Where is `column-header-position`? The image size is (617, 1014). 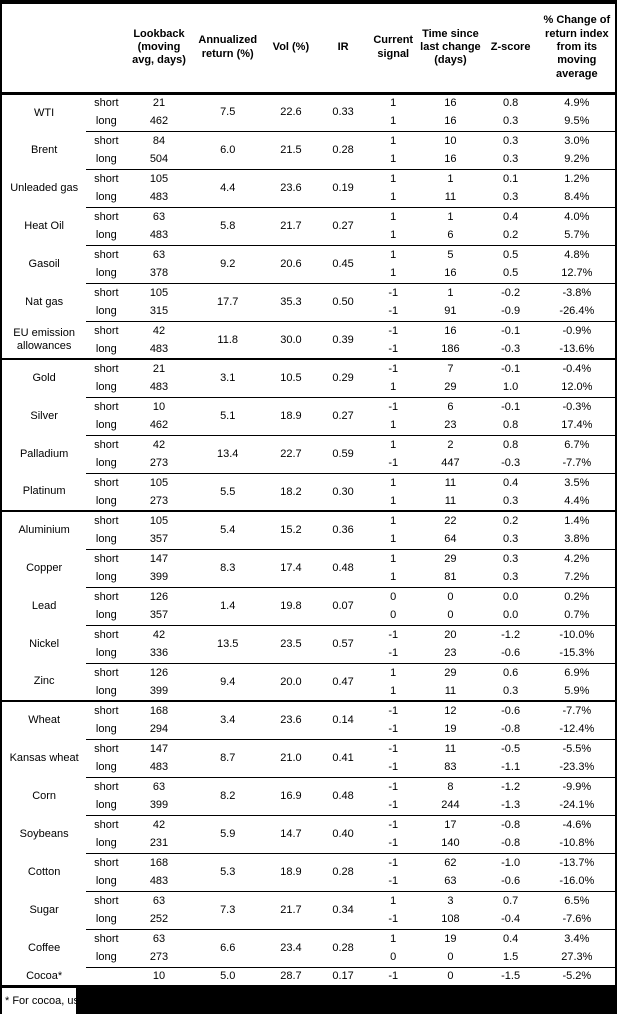
column-header-position is located at coordinates (106, 48).